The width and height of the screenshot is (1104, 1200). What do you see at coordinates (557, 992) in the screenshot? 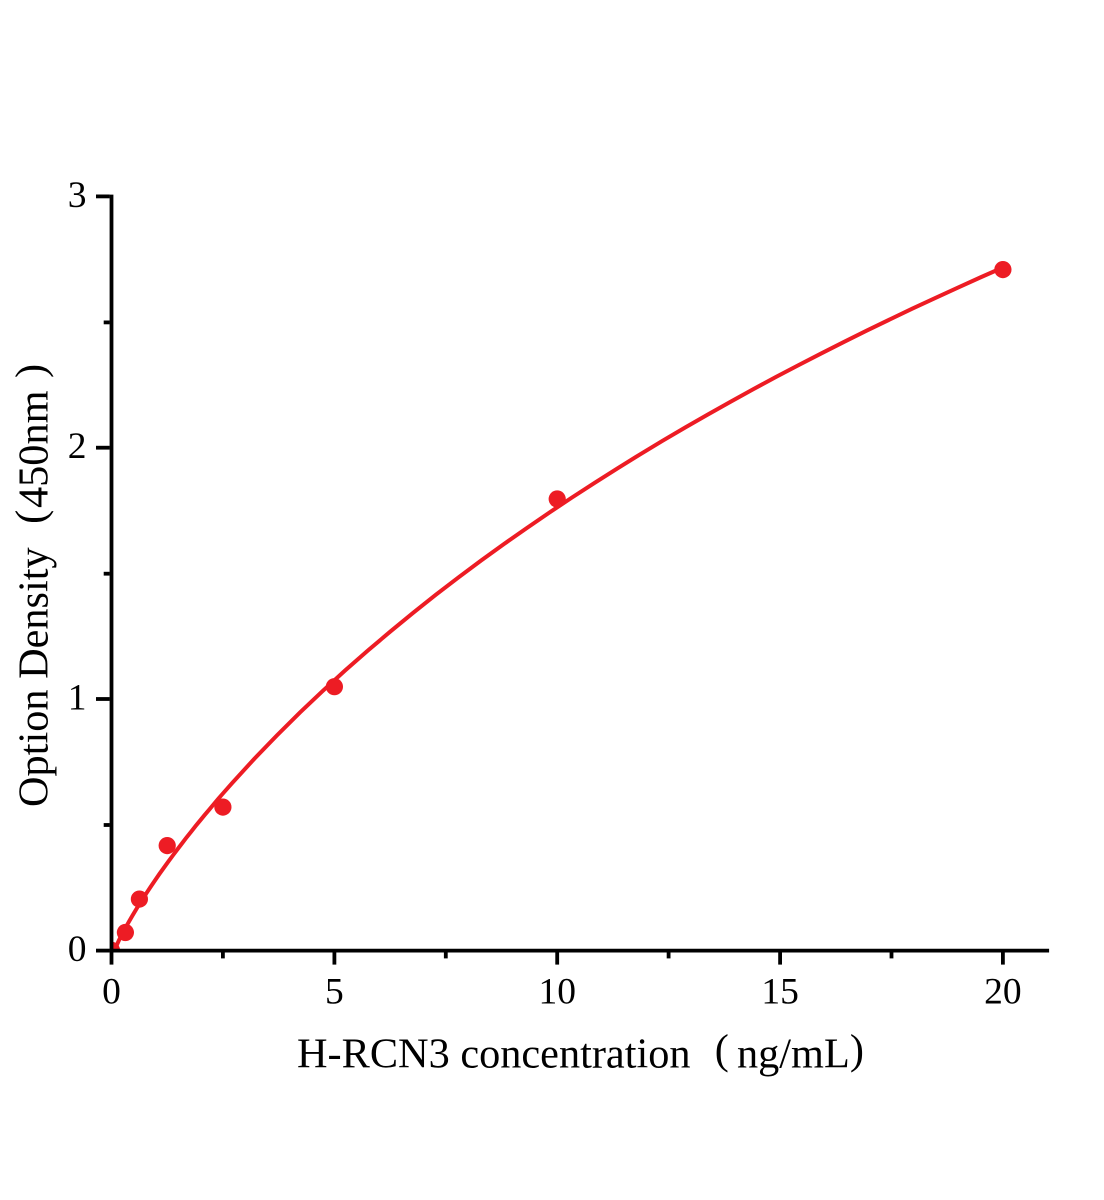
I see `svg-text: 10` at bounding box center [557, 992].